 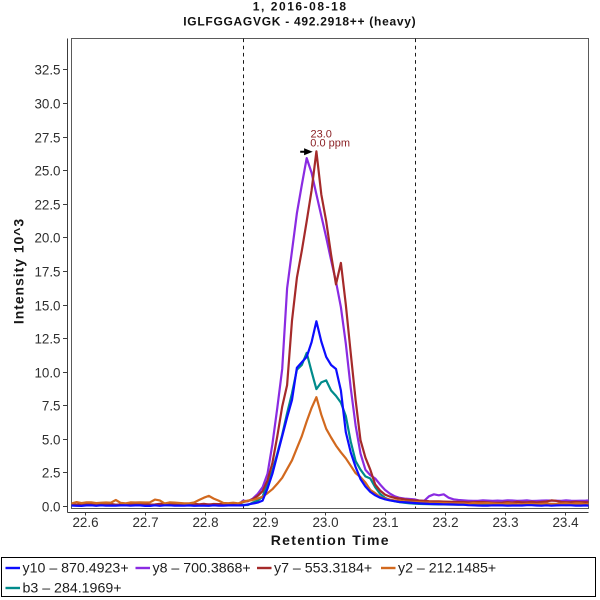 I want to click on svg-text: 23.2, so click(x=445, y=522).